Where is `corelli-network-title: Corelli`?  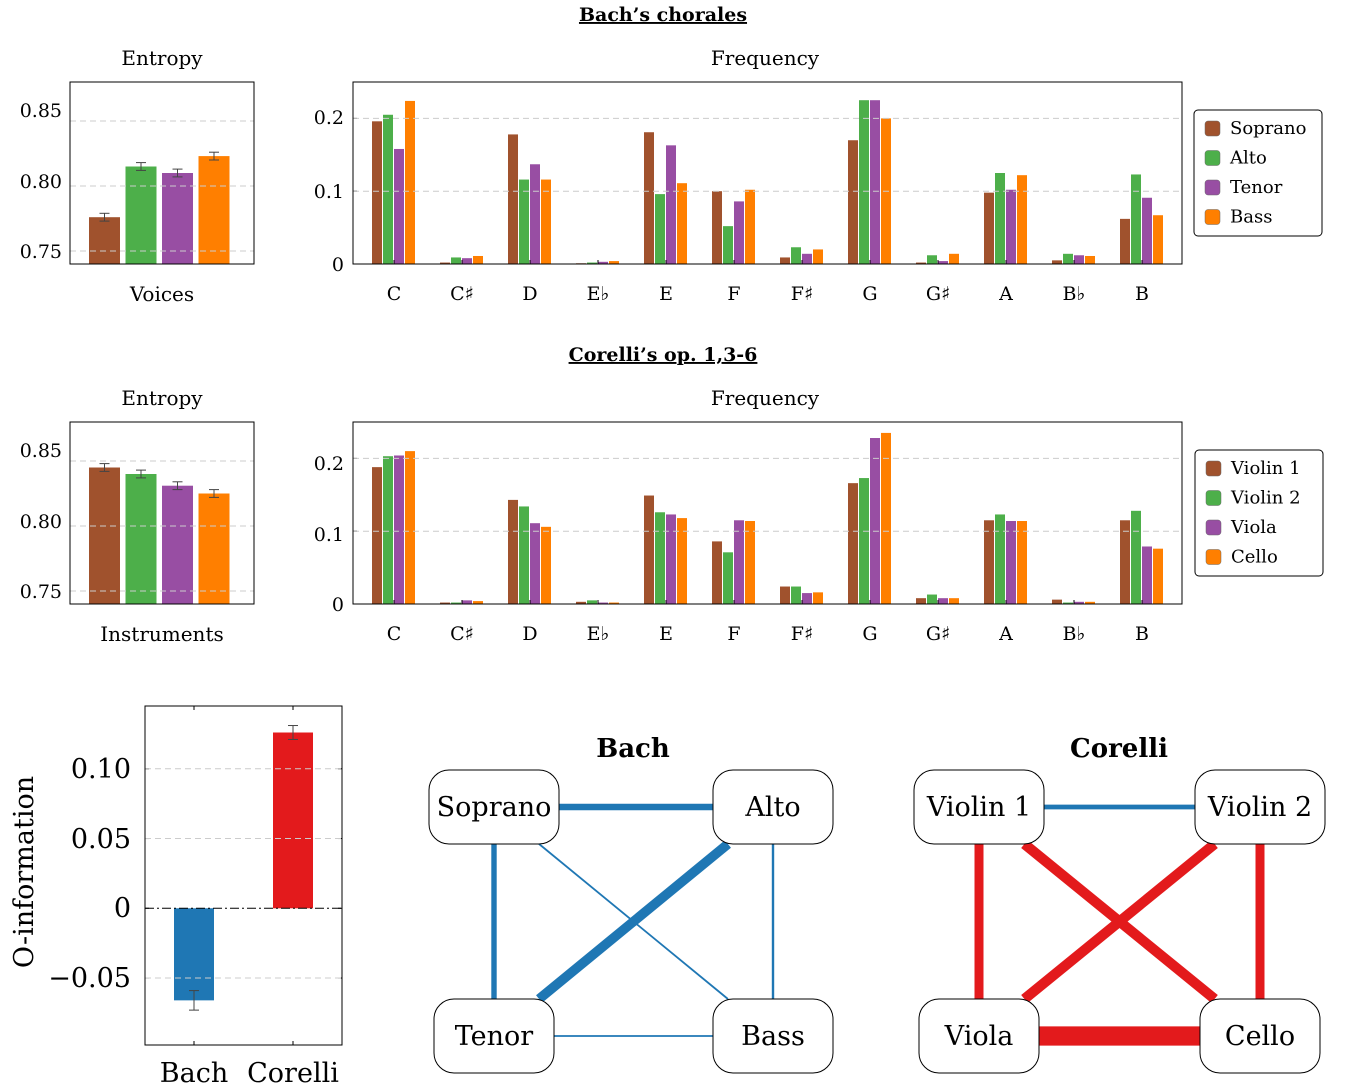 corelli-network-title: Corelli is located at coordinates (1119, 749).